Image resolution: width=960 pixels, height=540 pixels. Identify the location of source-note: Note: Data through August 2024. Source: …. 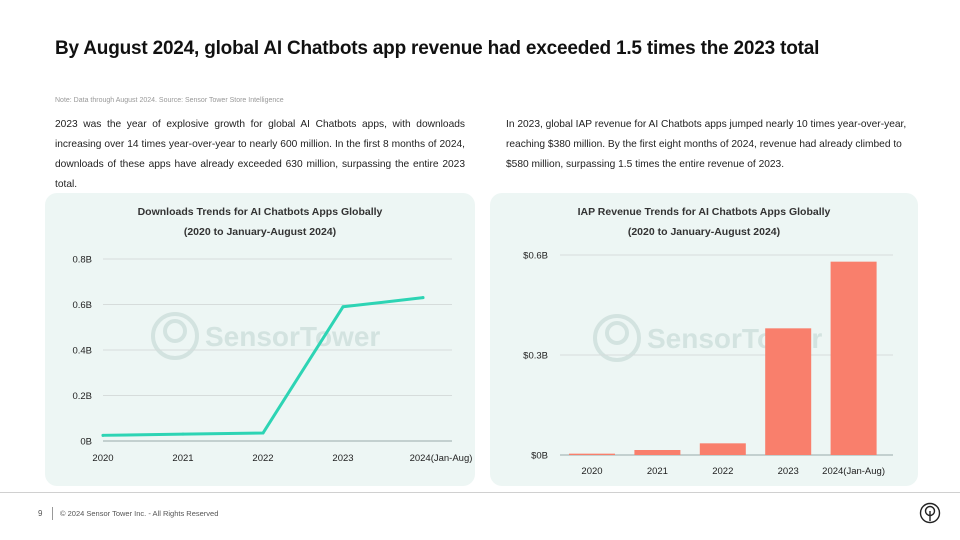
(169, 100).